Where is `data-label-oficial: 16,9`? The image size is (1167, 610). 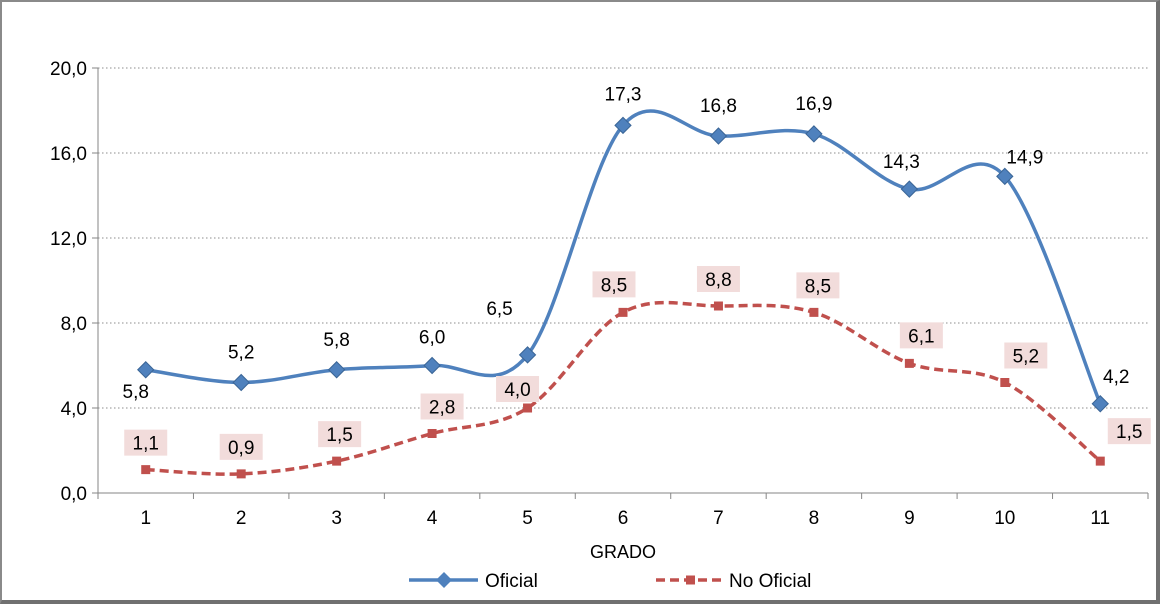
data-label-oficial: 16,9 is located at coordinates (813, 104).